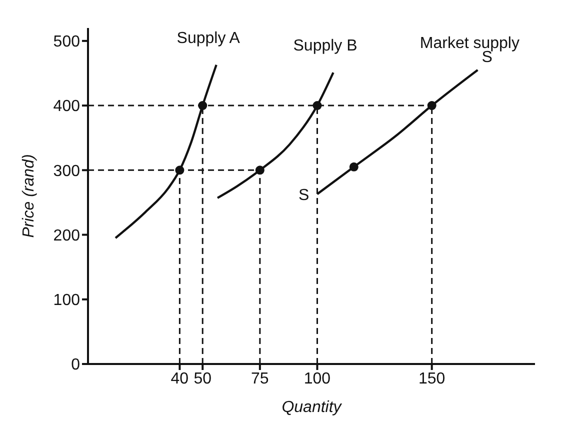 The image size is (563, 432). What do you see at coordinates (66, 171) in the screenshot?
I see `y-tick-label: 300` at bounding box center [66, 171].